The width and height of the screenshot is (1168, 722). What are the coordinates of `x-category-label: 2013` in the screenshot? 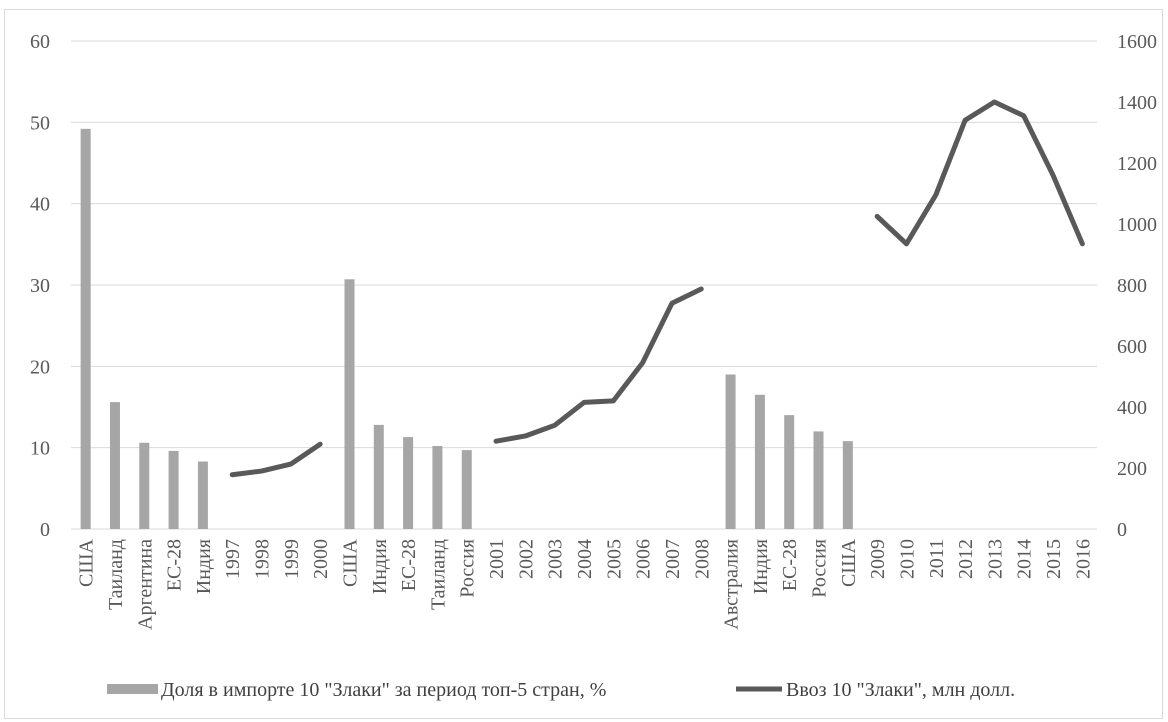 It's located at (995, 559).